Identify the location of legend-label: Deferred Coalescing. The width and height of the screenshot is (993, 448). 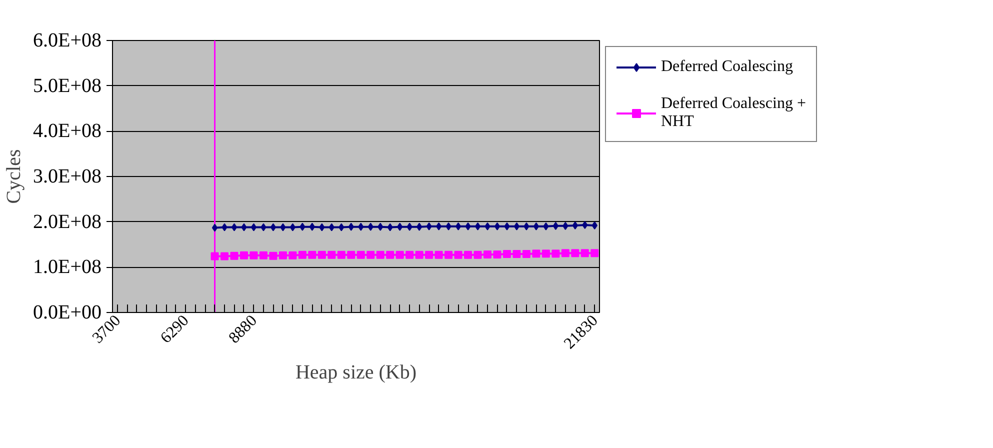
(727, 67).